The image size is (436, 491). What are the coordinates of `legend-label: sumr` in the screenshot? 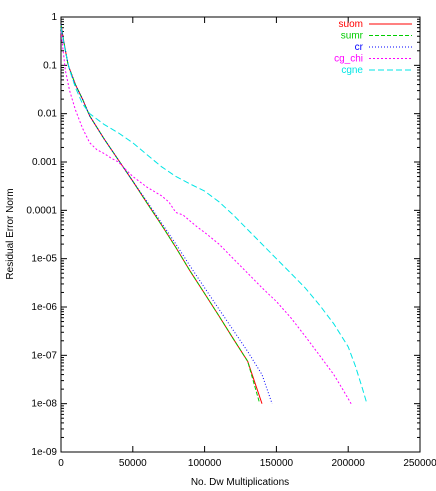 It's located at (352, 36).